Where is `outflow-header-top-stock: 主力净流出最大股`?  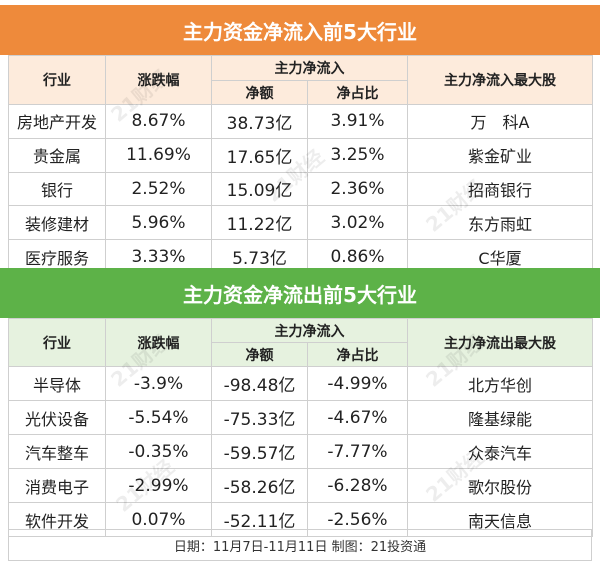 outflow-header-top-stock: 主力净流出最大股 is located at coordinates (500, 342).